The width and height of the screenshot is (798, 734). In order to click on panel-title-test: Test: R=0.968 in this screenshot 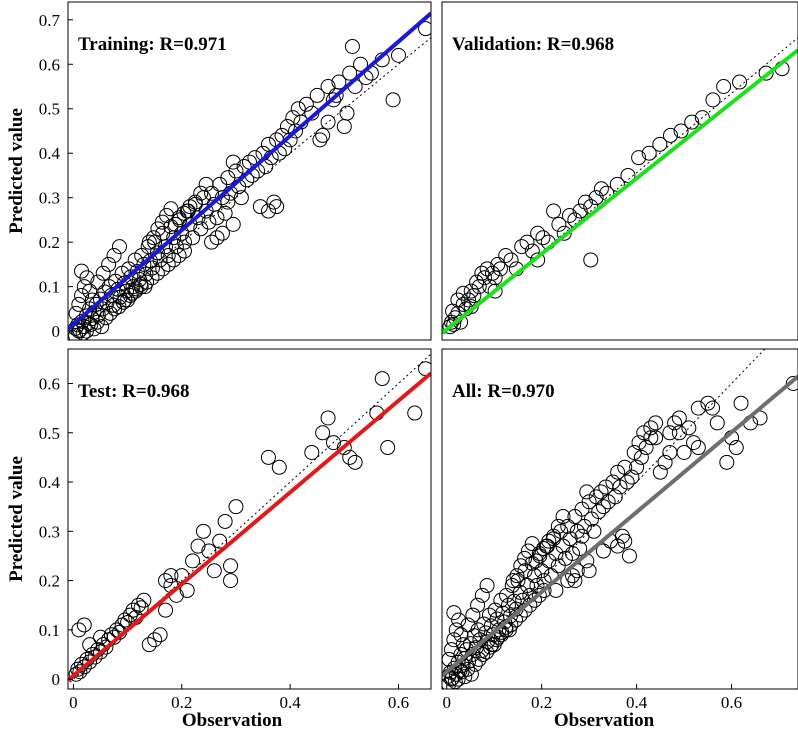, I will do `click(133, 391)`.